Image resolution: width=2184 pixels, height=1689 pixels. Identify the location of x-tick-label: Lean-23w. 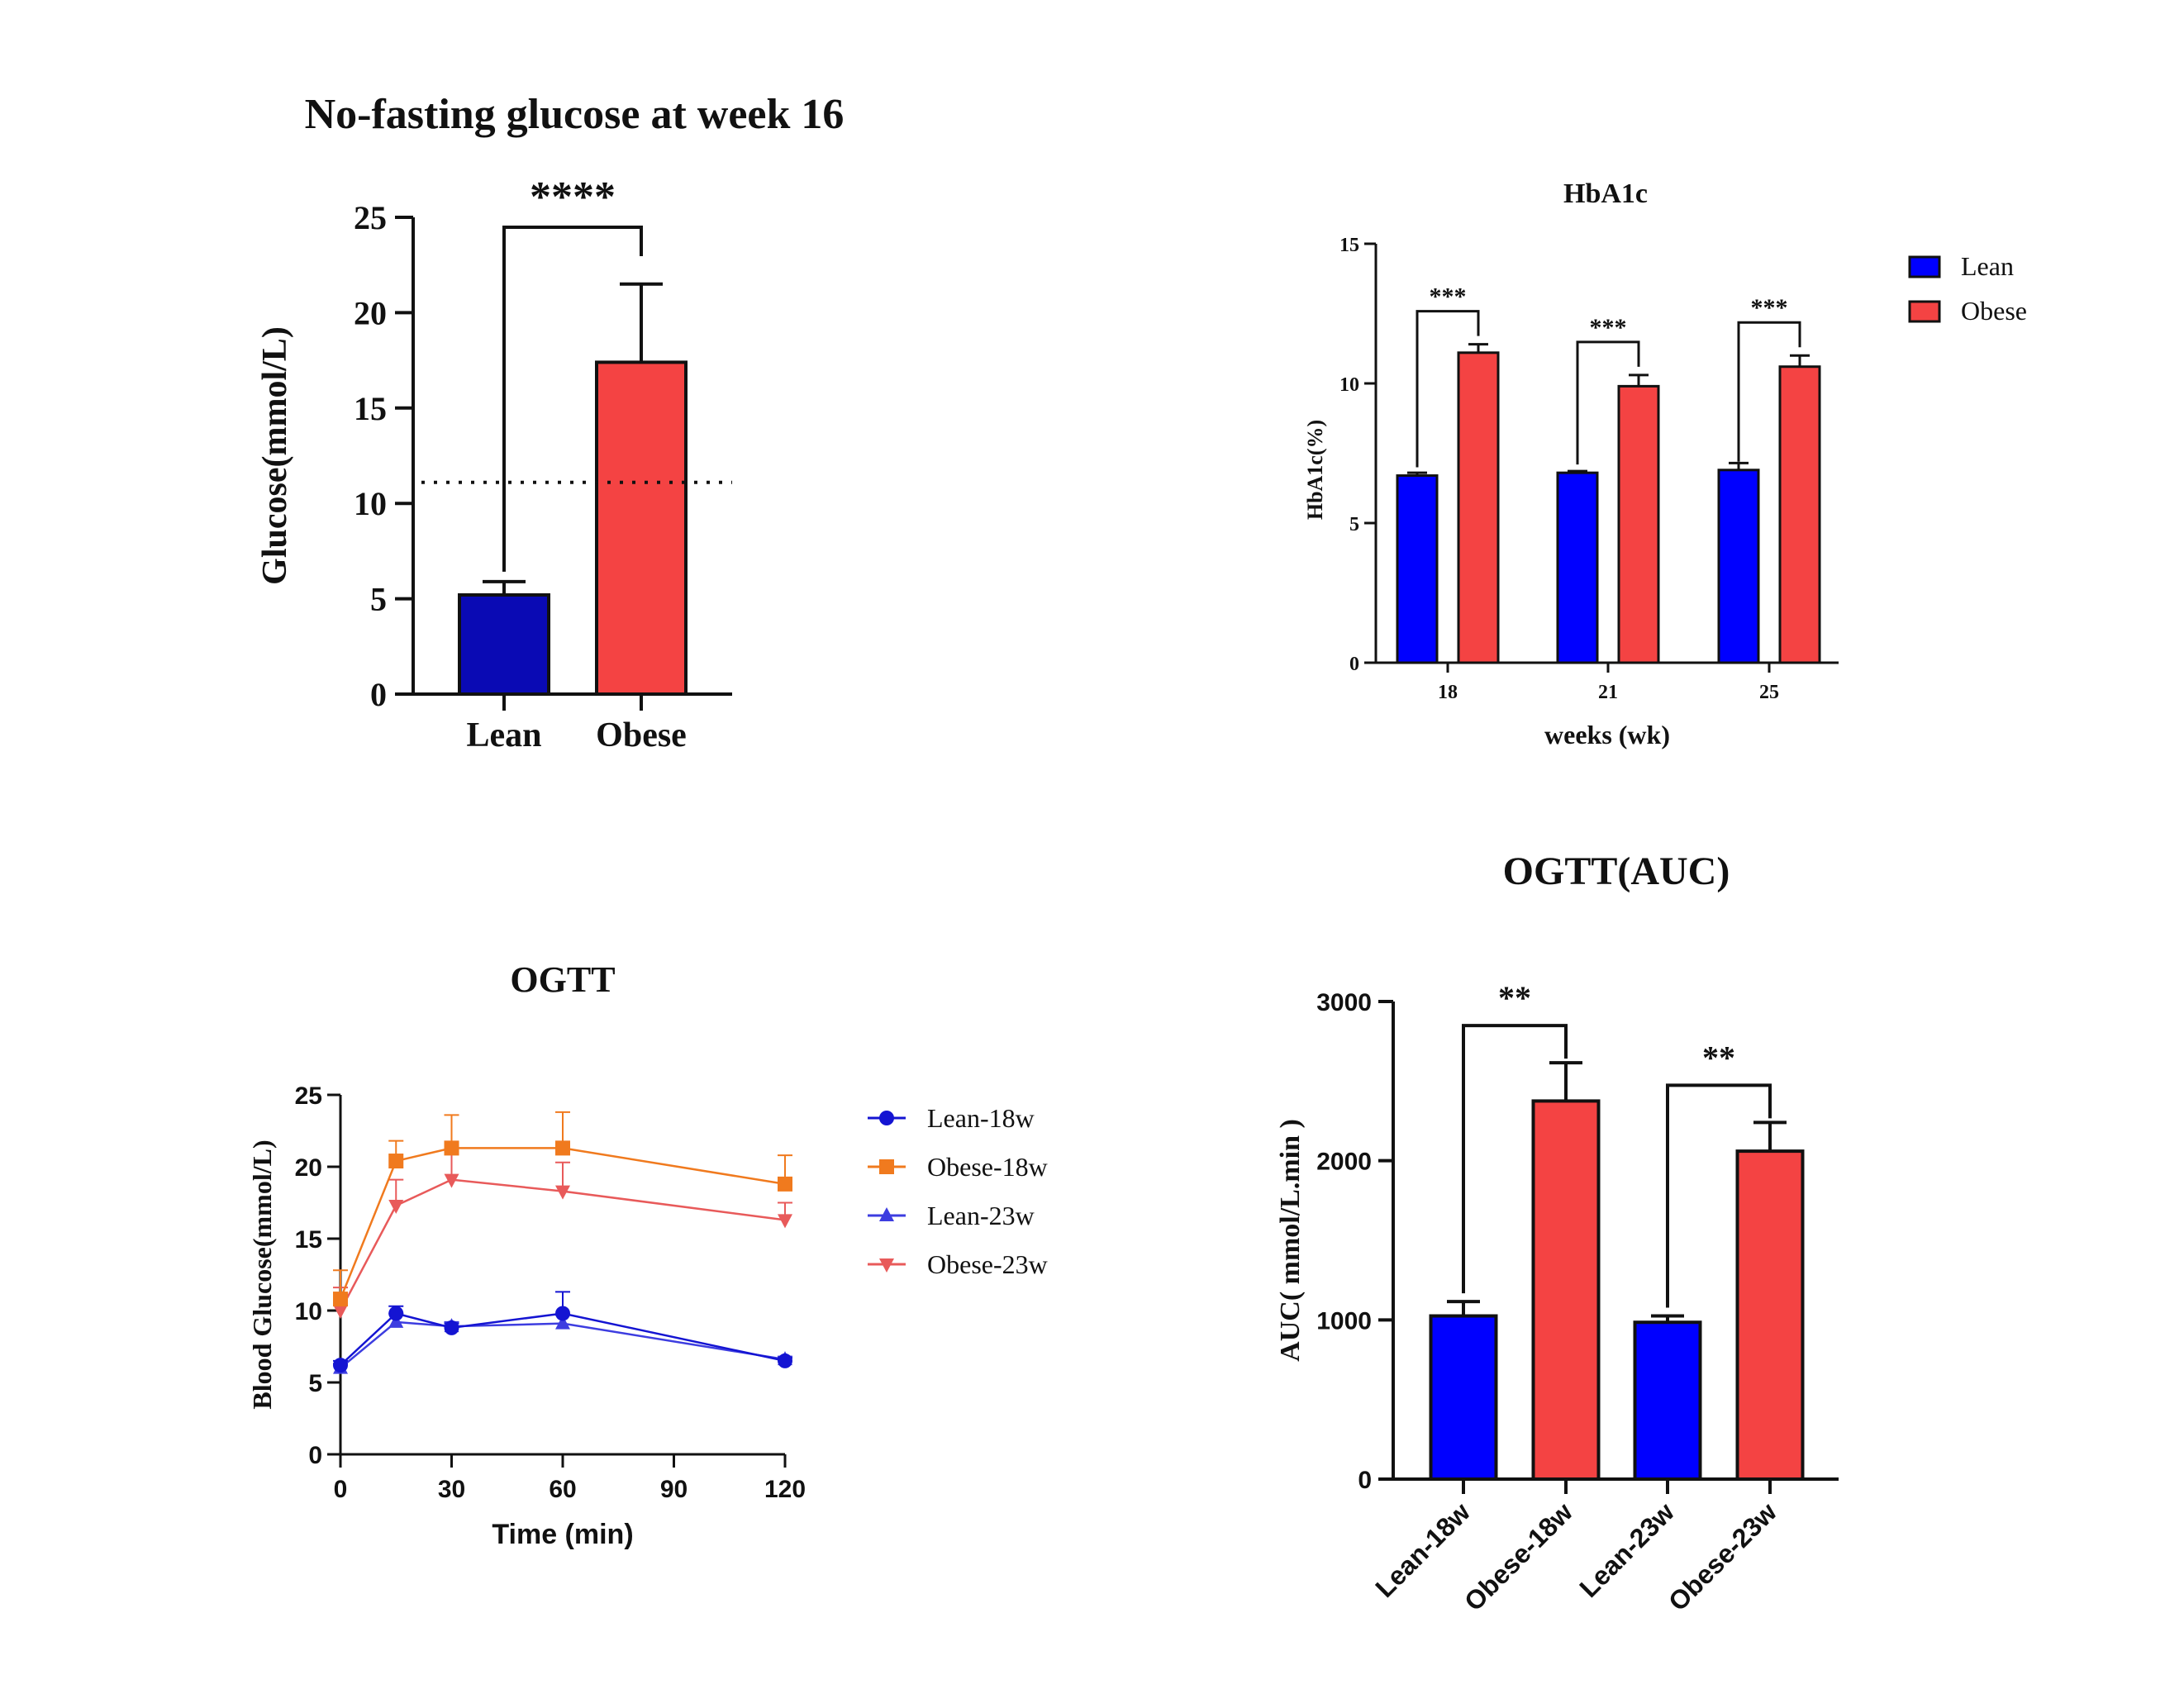
(1626, 1550).